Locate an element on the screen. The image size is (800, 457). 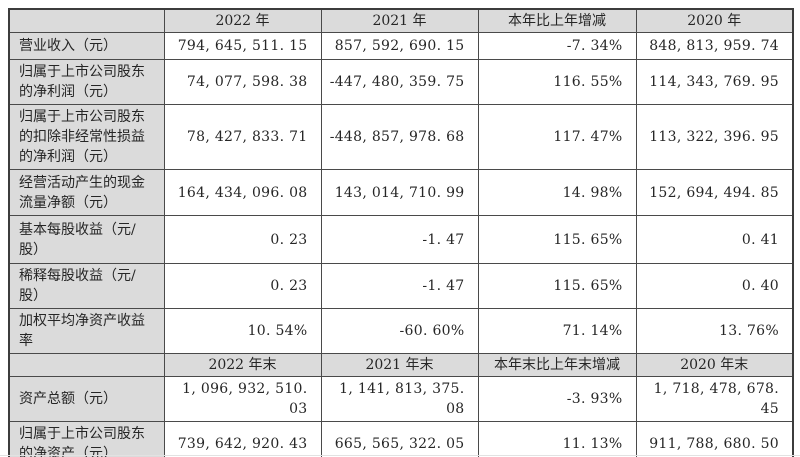
header-cell-2021-year-end: 2021 年末 is located at coordinates (399, 365).